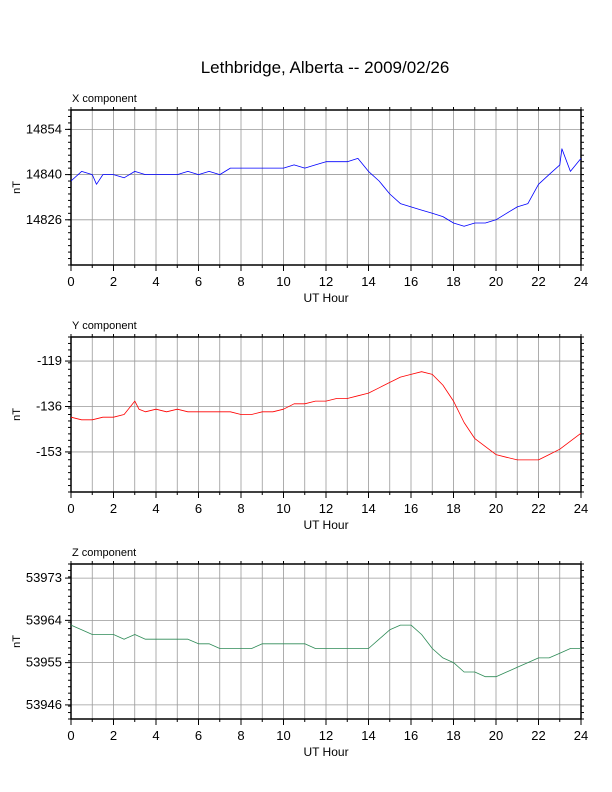 The image size is (612, 792). Describe the element at coordinates (411, 281) in the screenshot. I see `panel-1-xtick-label: 16` at that location.